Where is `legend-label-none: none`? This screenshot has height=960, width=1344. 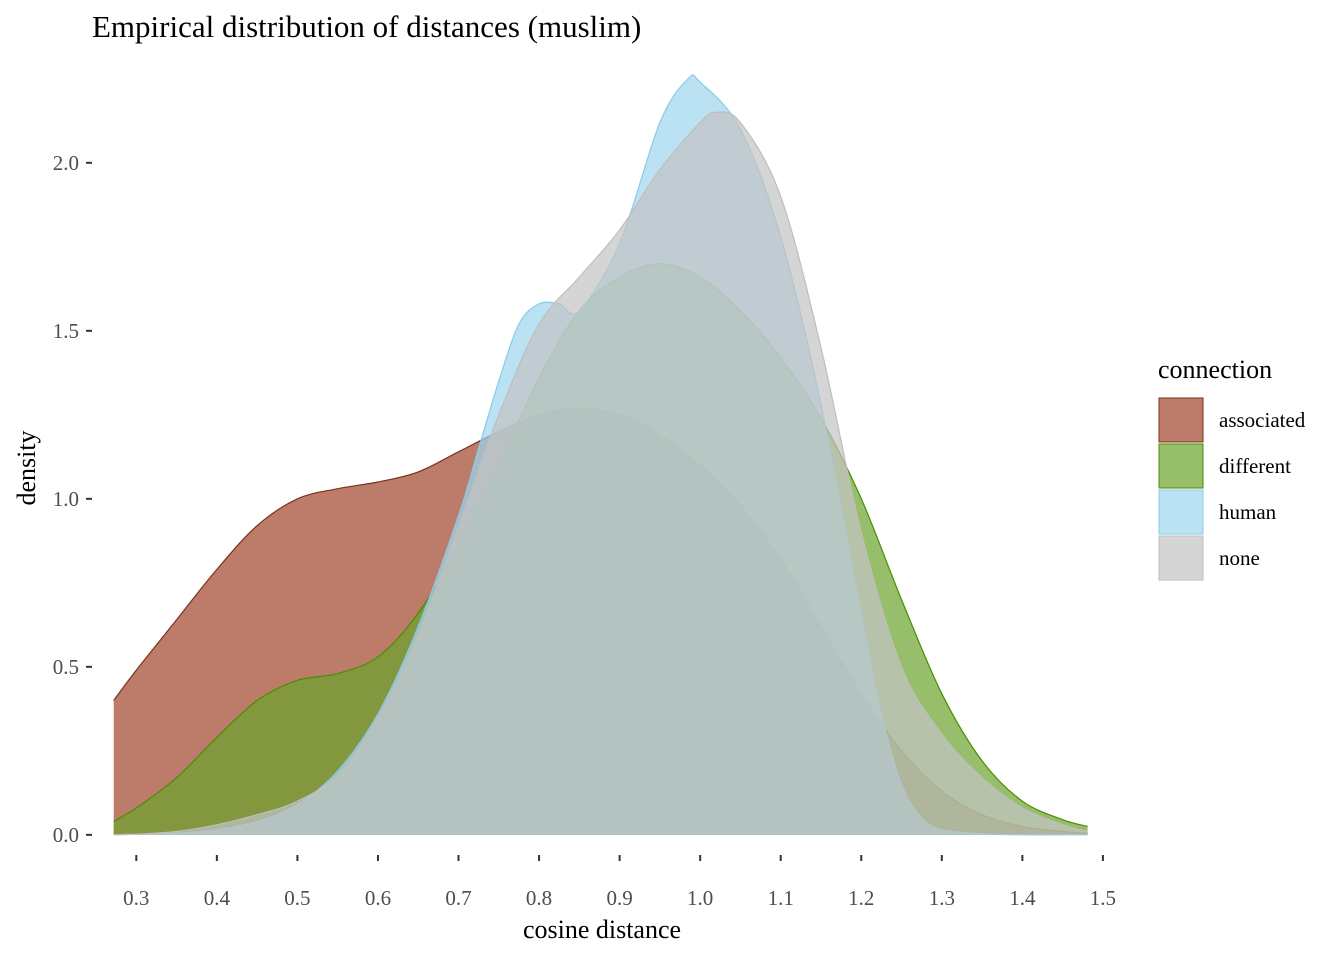 legend-label-none: none is located at coordinates (1239, 558).